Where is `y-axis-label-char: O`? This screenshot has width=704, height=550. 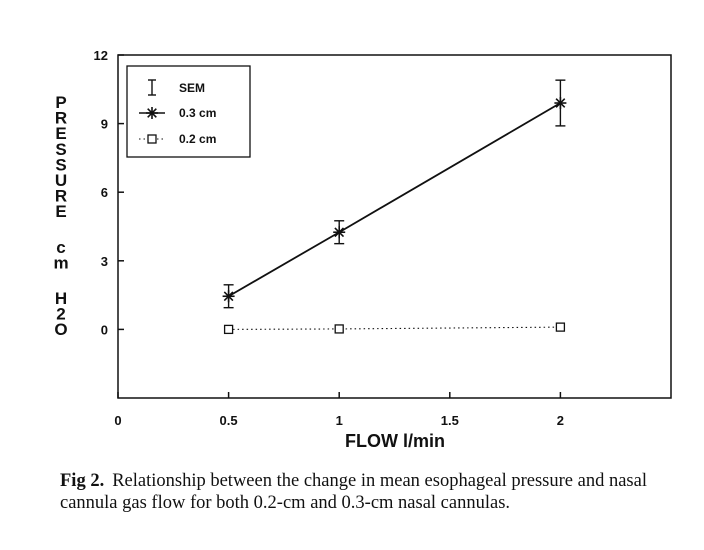 y-axis-label-char: O is located at coordinates (60, 329).